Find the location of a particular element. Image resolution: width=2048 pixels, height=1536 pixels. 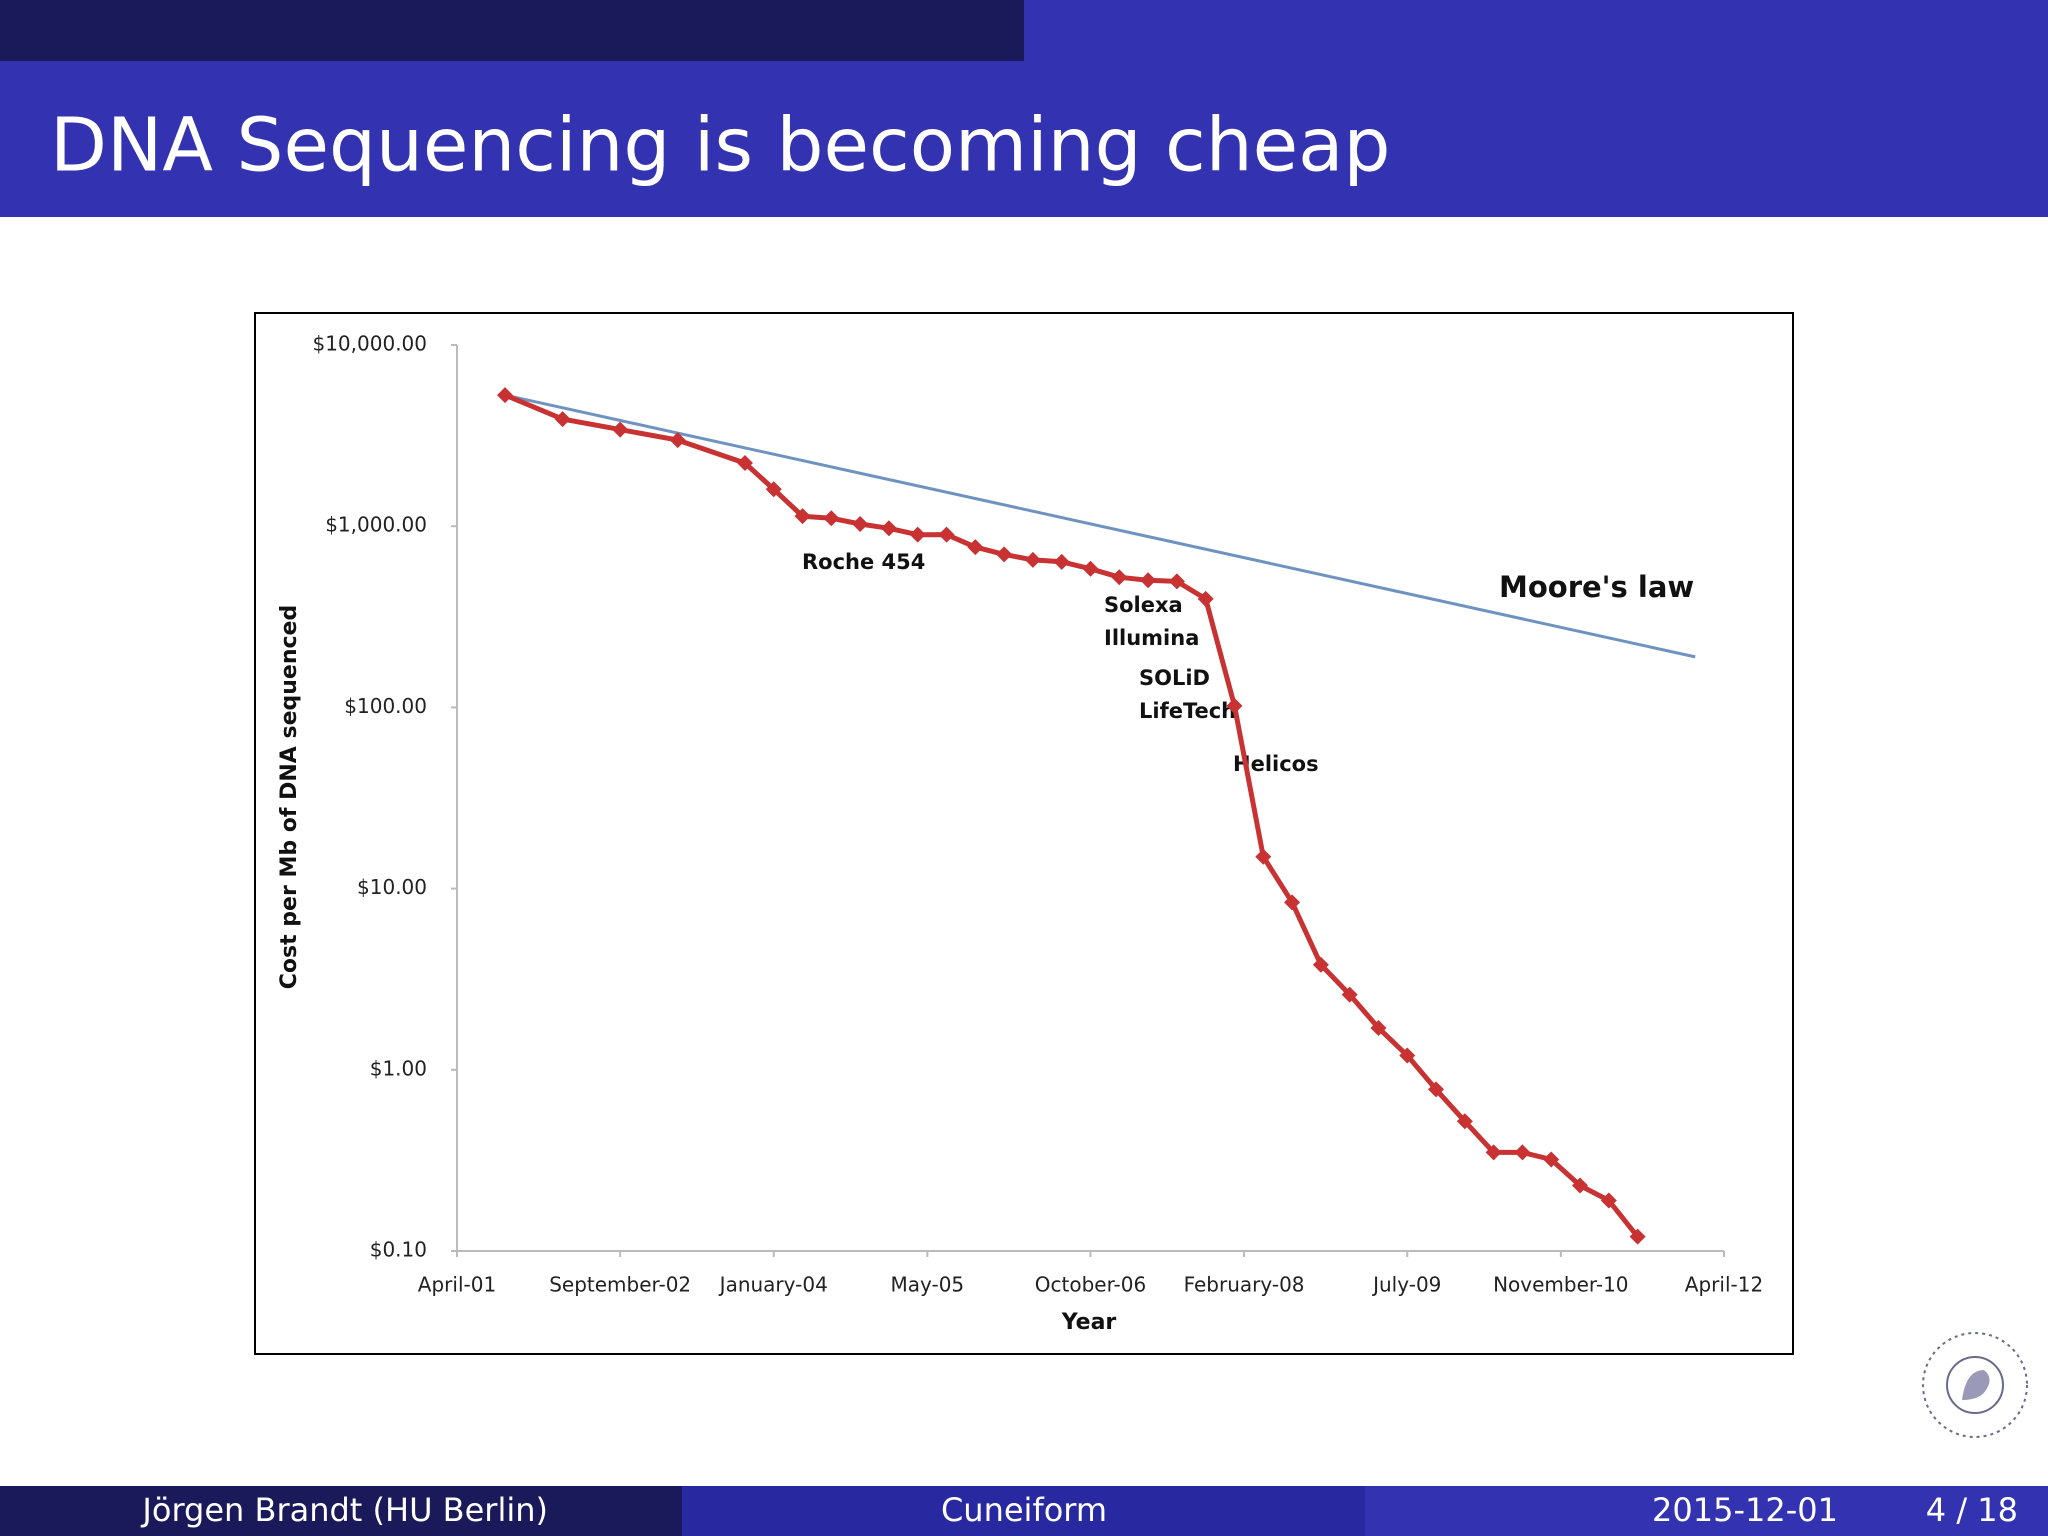

x-axis-label: Year is located at coordinates (1089, 1322).